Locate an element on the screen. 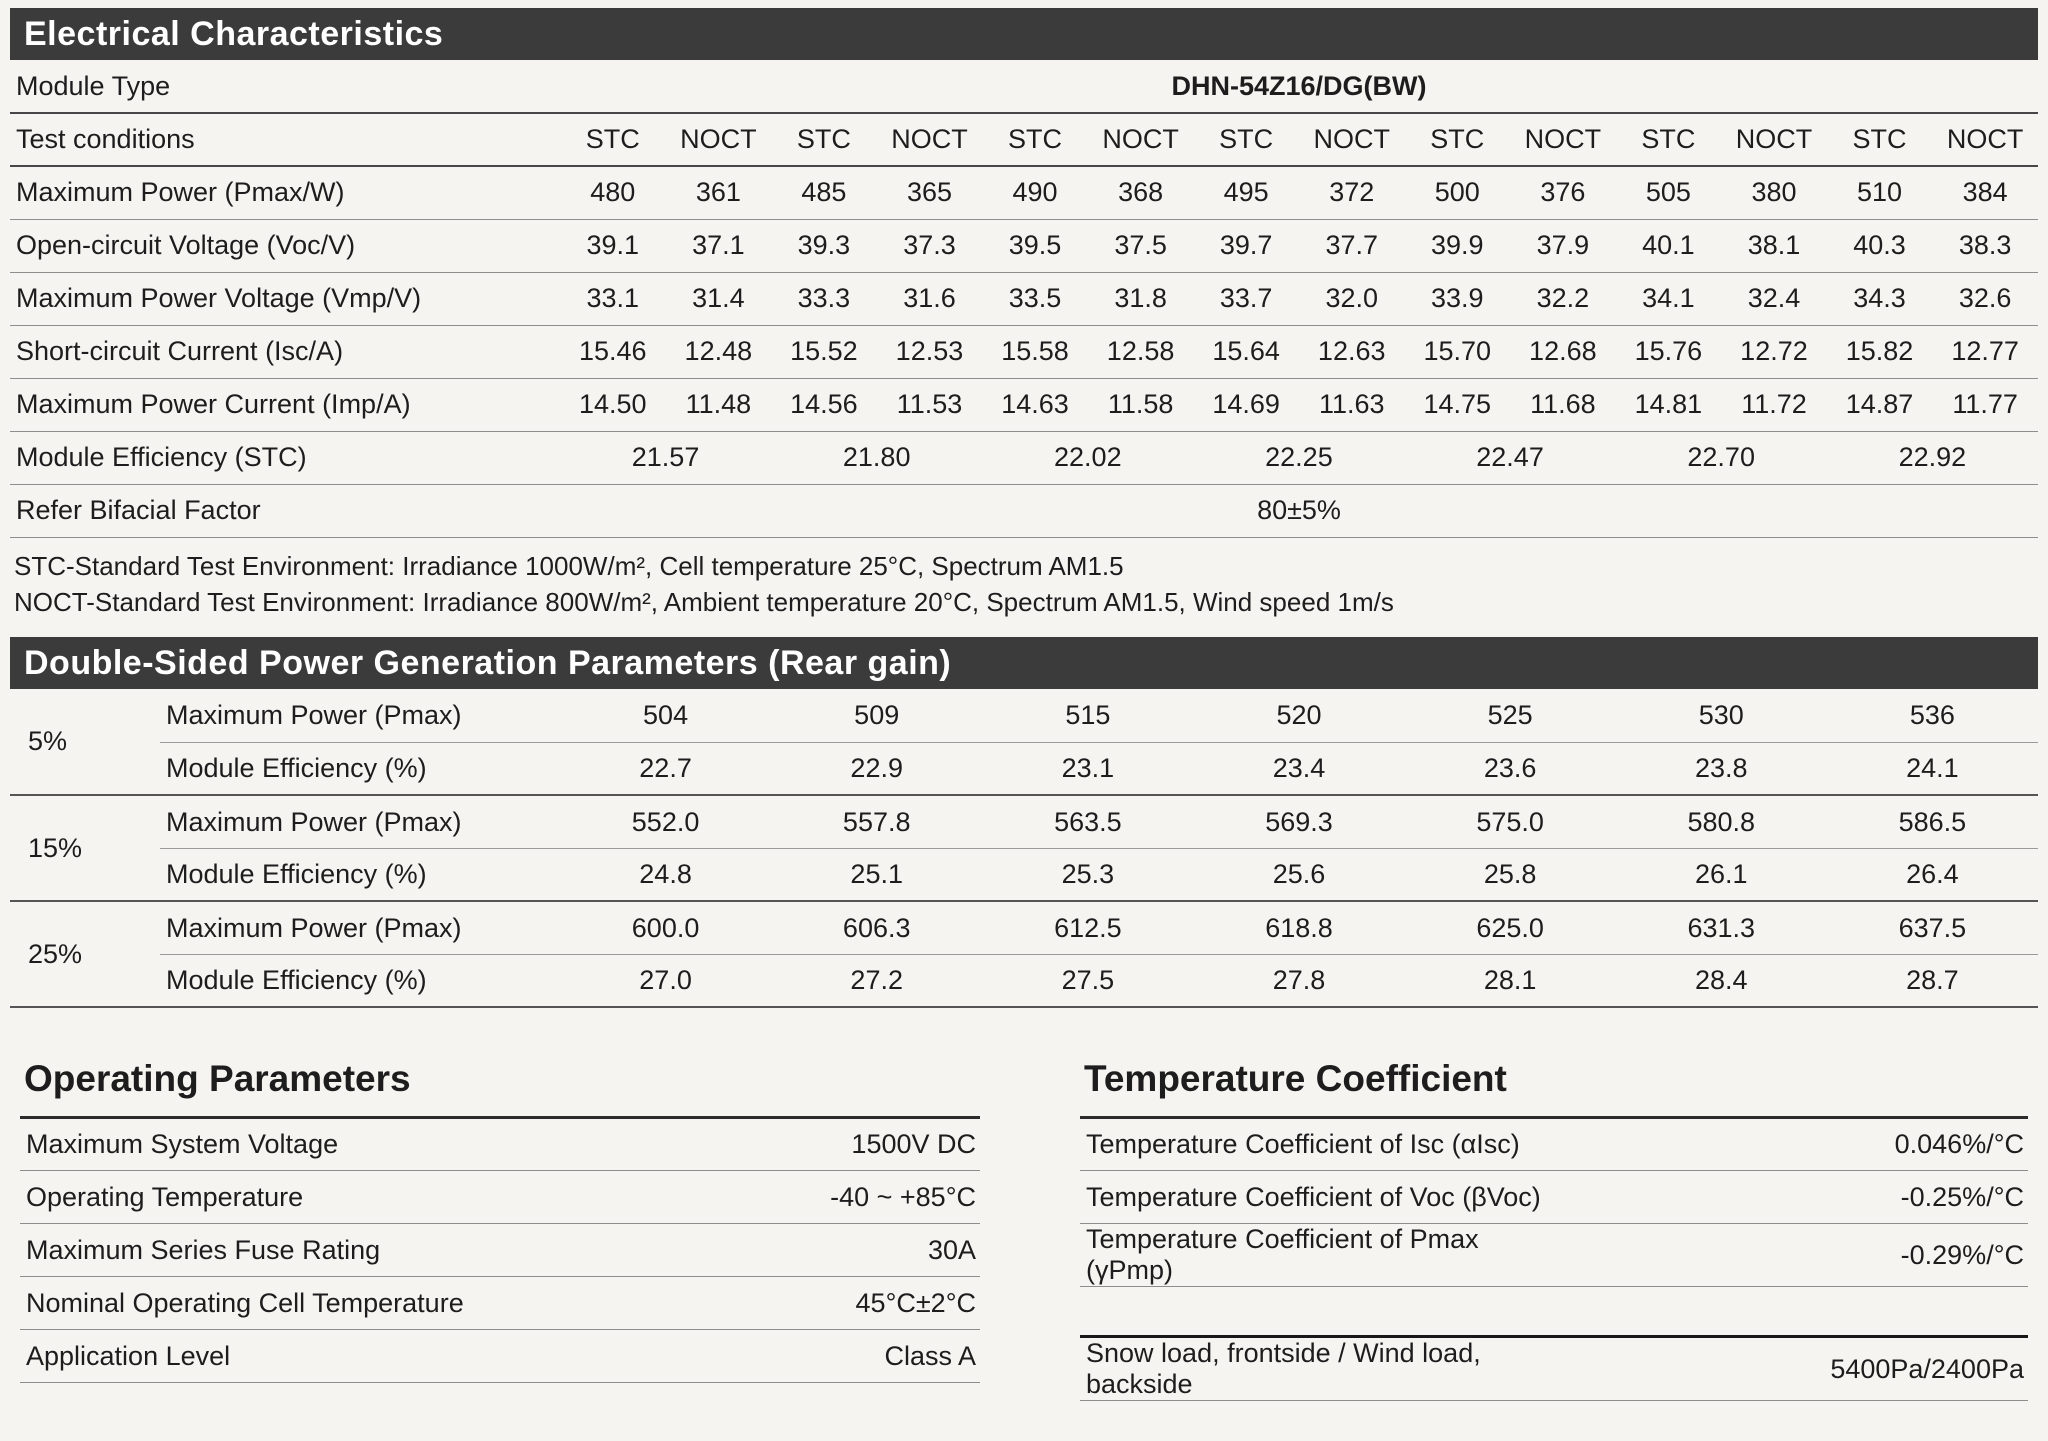 The image size is (2048, 1441). data-cell: 33.9 is located at coordinates (1457, 299).